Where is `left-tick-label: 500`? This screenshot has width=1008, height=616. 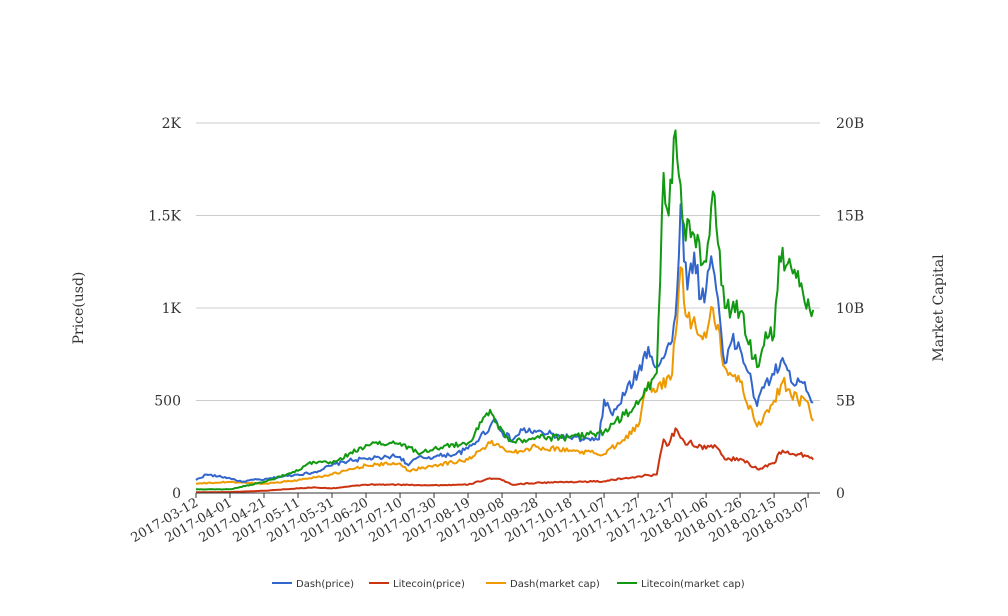 left-tick-label: 500 is located at coordinates (167, 402).